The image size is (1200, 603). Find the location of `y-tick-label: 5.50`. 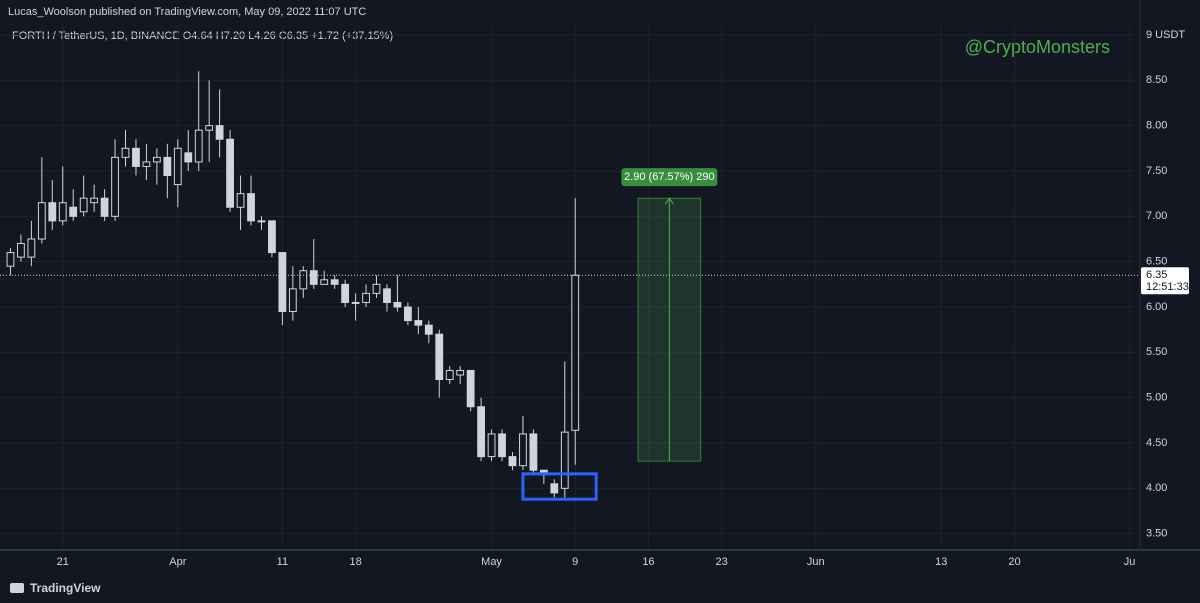

y-tick-label: 5.50 is located at coordinates (1156, 352).